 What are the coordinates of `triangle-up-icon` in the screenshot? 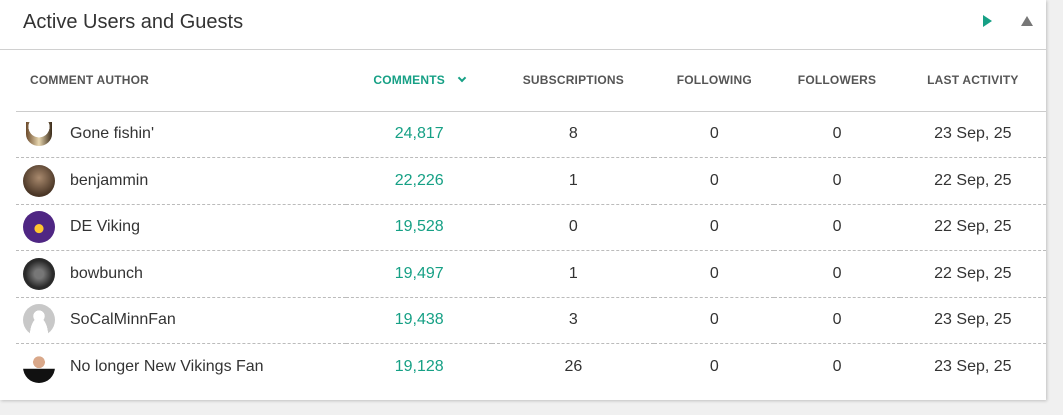 It's located at (1027, 21).